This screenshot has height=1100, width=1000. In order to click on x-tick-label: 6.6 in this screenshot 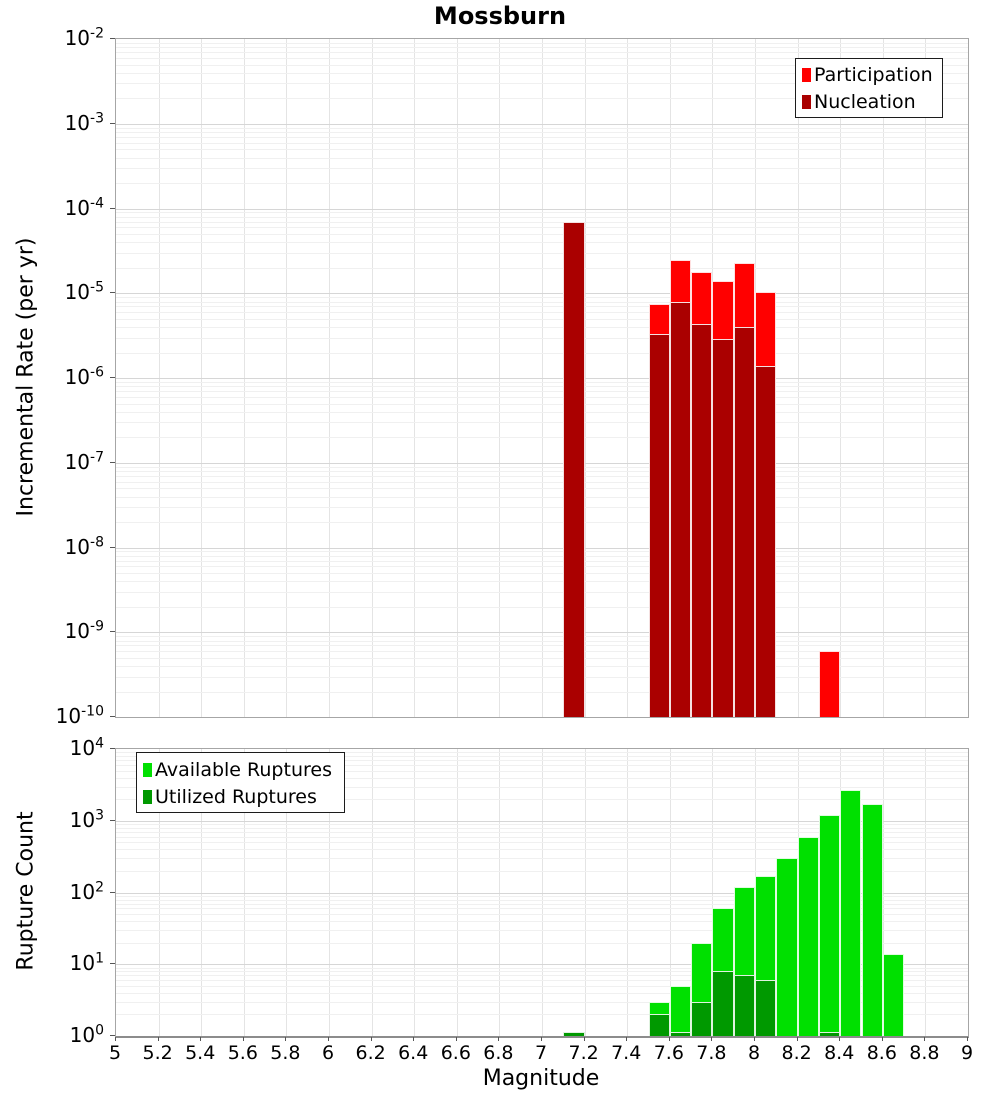, I will do `click(455, 1053)`.